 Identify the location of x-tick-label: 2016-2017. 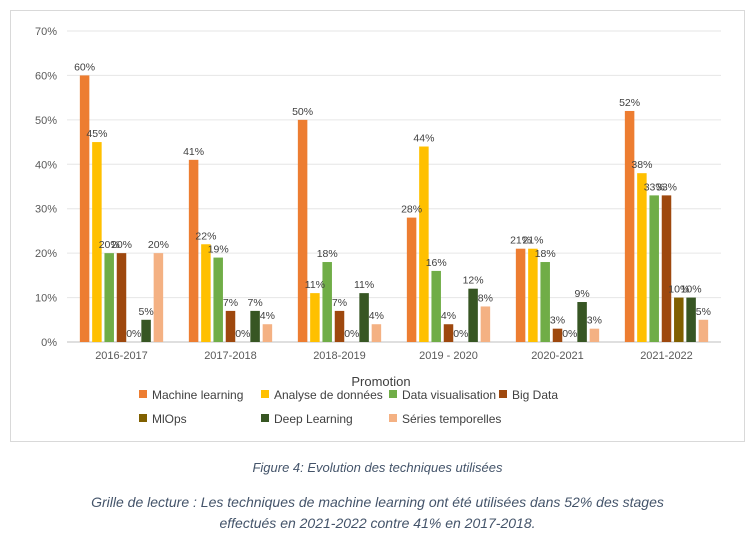
(121, 356).